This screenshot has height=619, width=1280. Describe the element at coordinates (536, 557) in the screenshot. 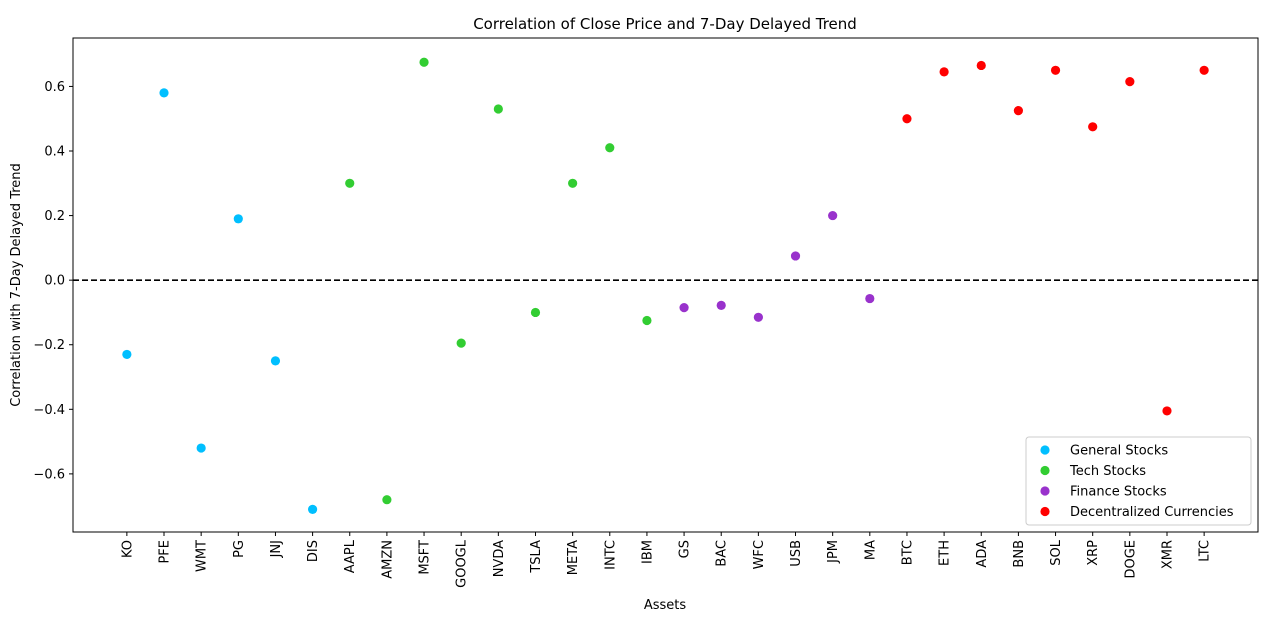

I see `x-tick-label: TSLA` at that location.